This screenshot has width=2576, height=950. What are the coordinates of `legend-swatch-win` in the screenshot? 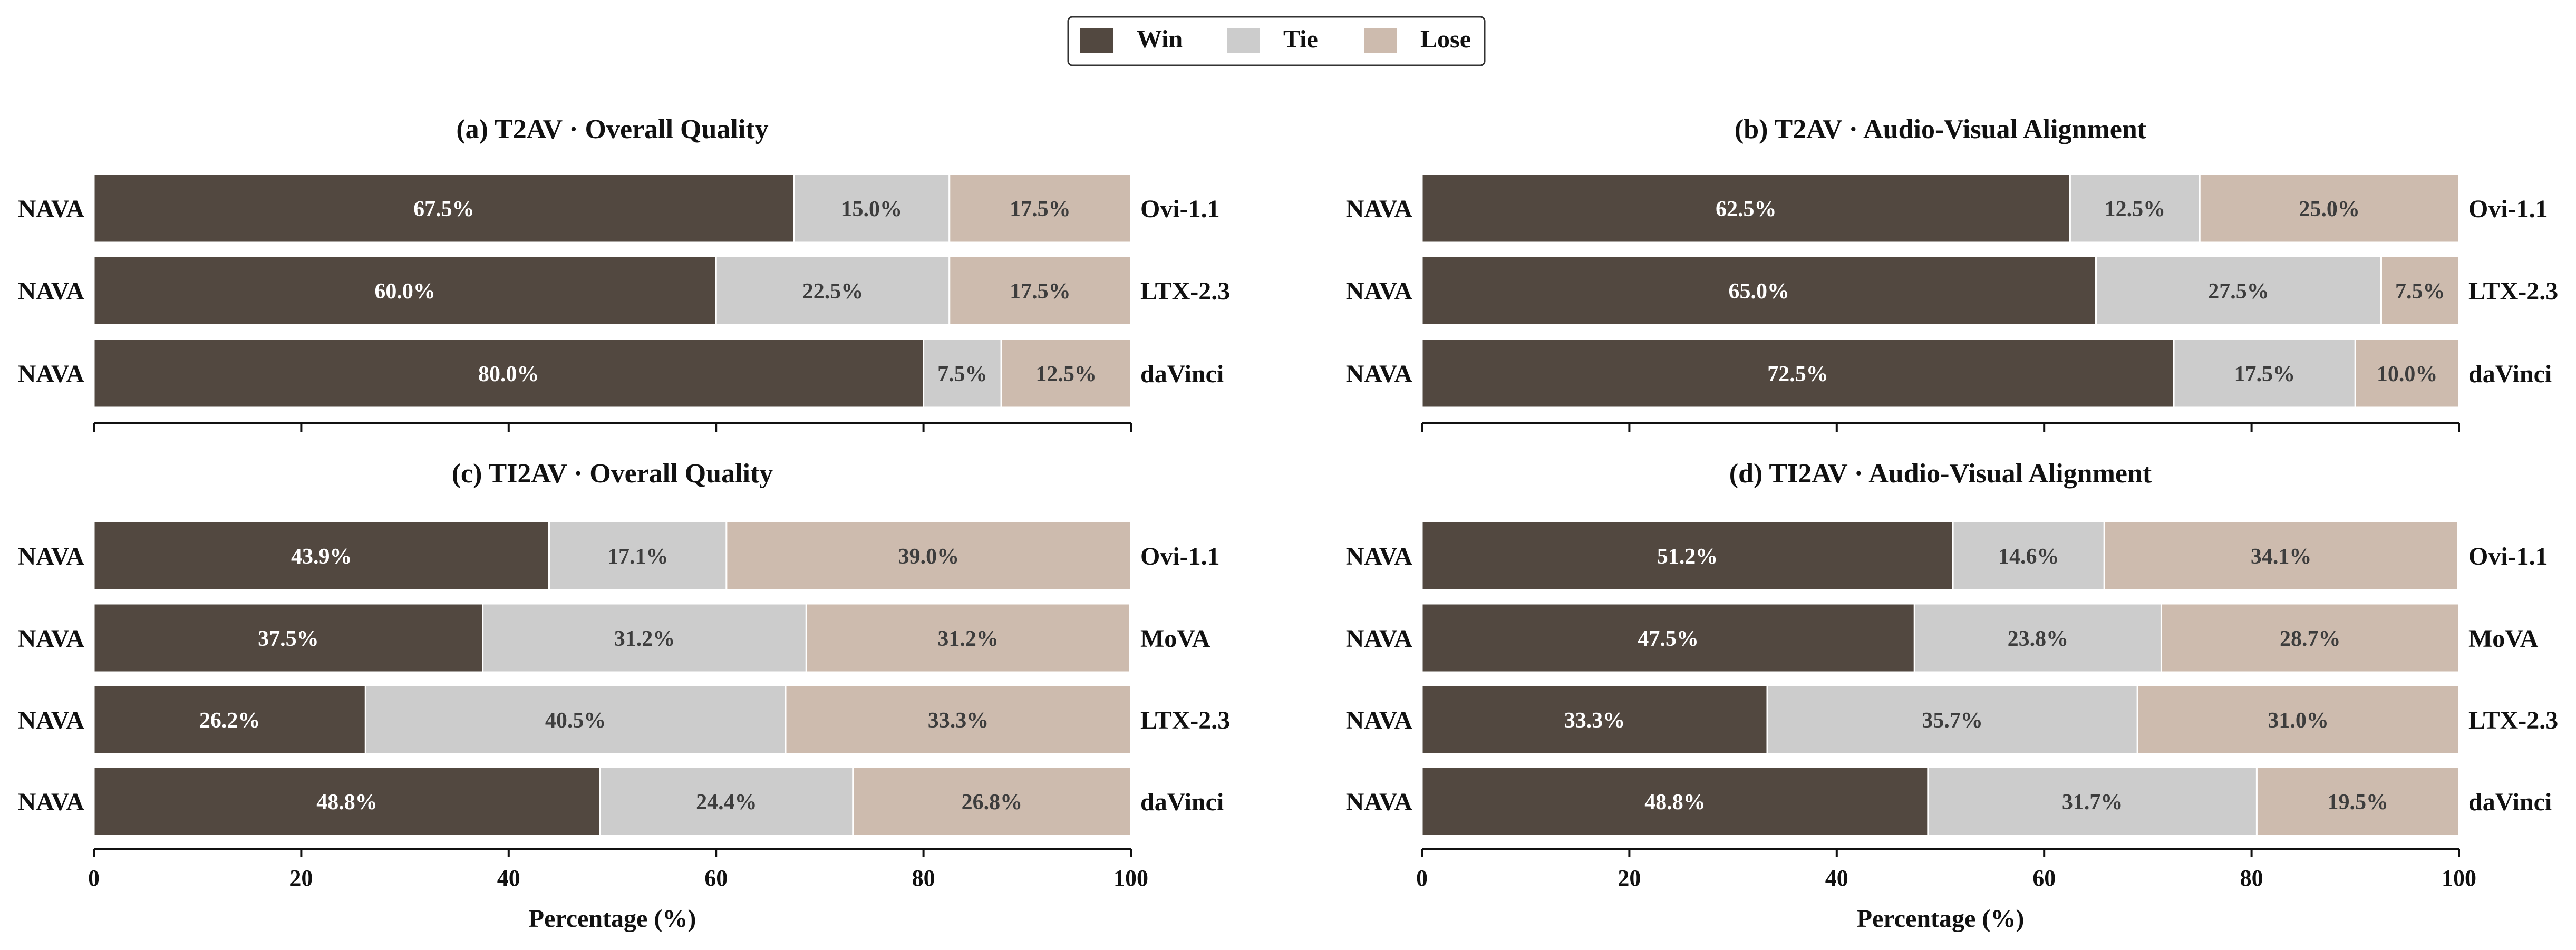 It's located at (1096, 40).